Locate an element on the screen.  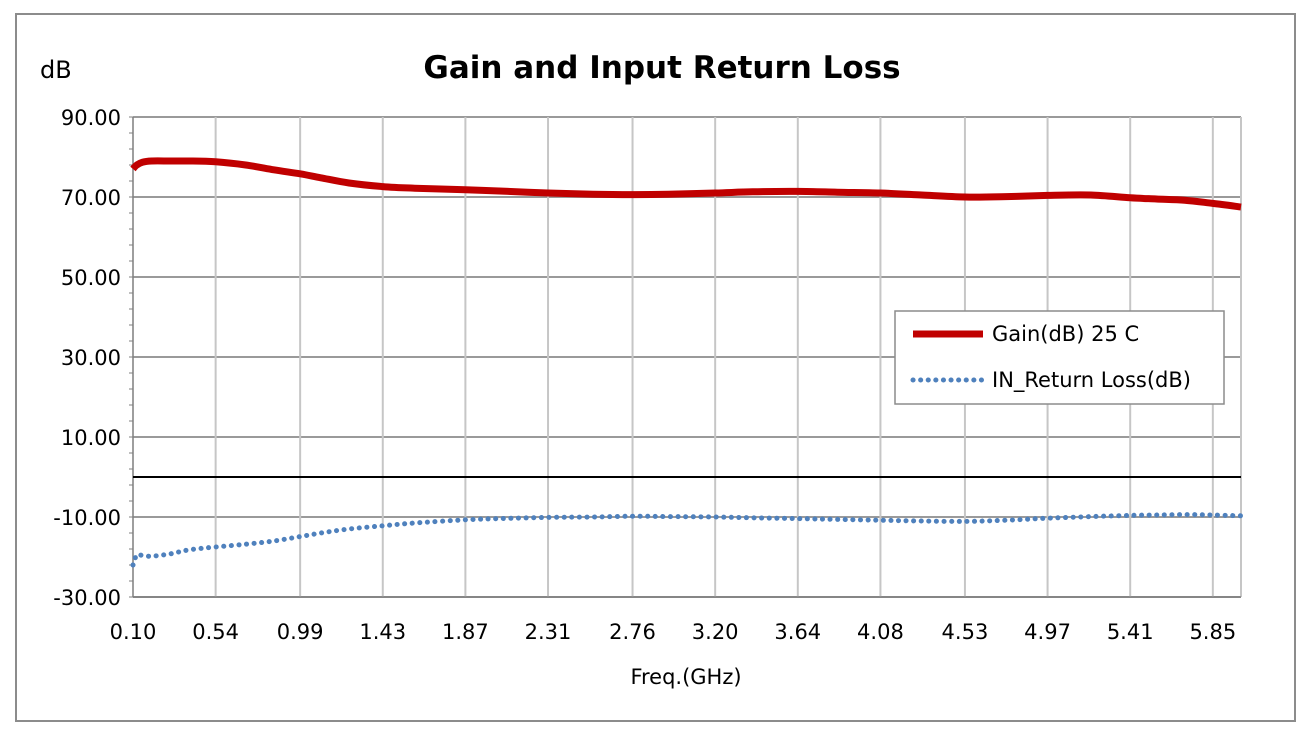
x-tick-label: 4.97 is located at coordinates (1047, 632).